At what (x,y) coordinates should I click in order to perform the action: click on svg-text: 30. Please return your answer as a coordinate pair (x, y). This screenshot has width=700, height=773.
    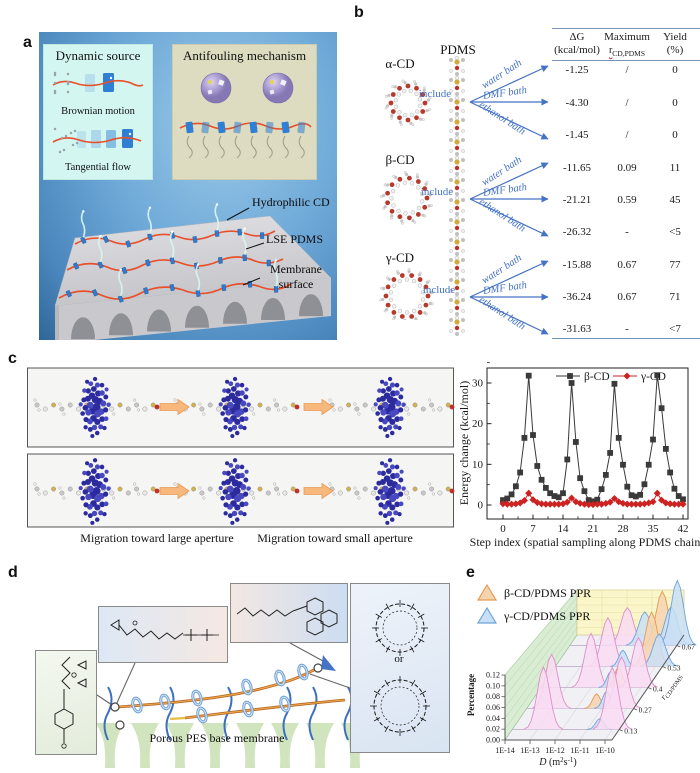
    Looking at the image, I should click on (478, 383).